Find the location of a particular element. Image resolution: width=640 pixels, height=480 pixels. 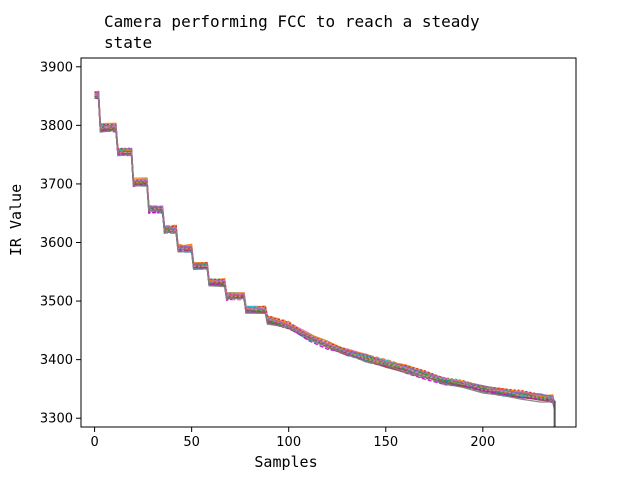

y-tick-label: 3900 is located at coordinates (56, 67).